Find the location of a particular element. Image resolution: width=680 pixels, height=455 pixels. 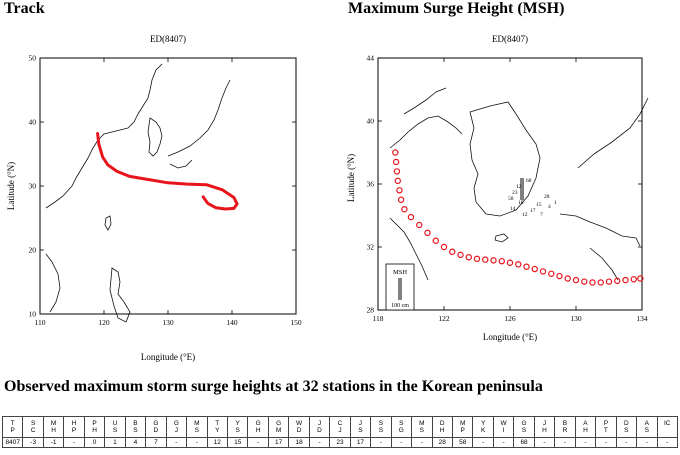

track-xlabel: Longitude (°E) is located at coordinates (168, 357).